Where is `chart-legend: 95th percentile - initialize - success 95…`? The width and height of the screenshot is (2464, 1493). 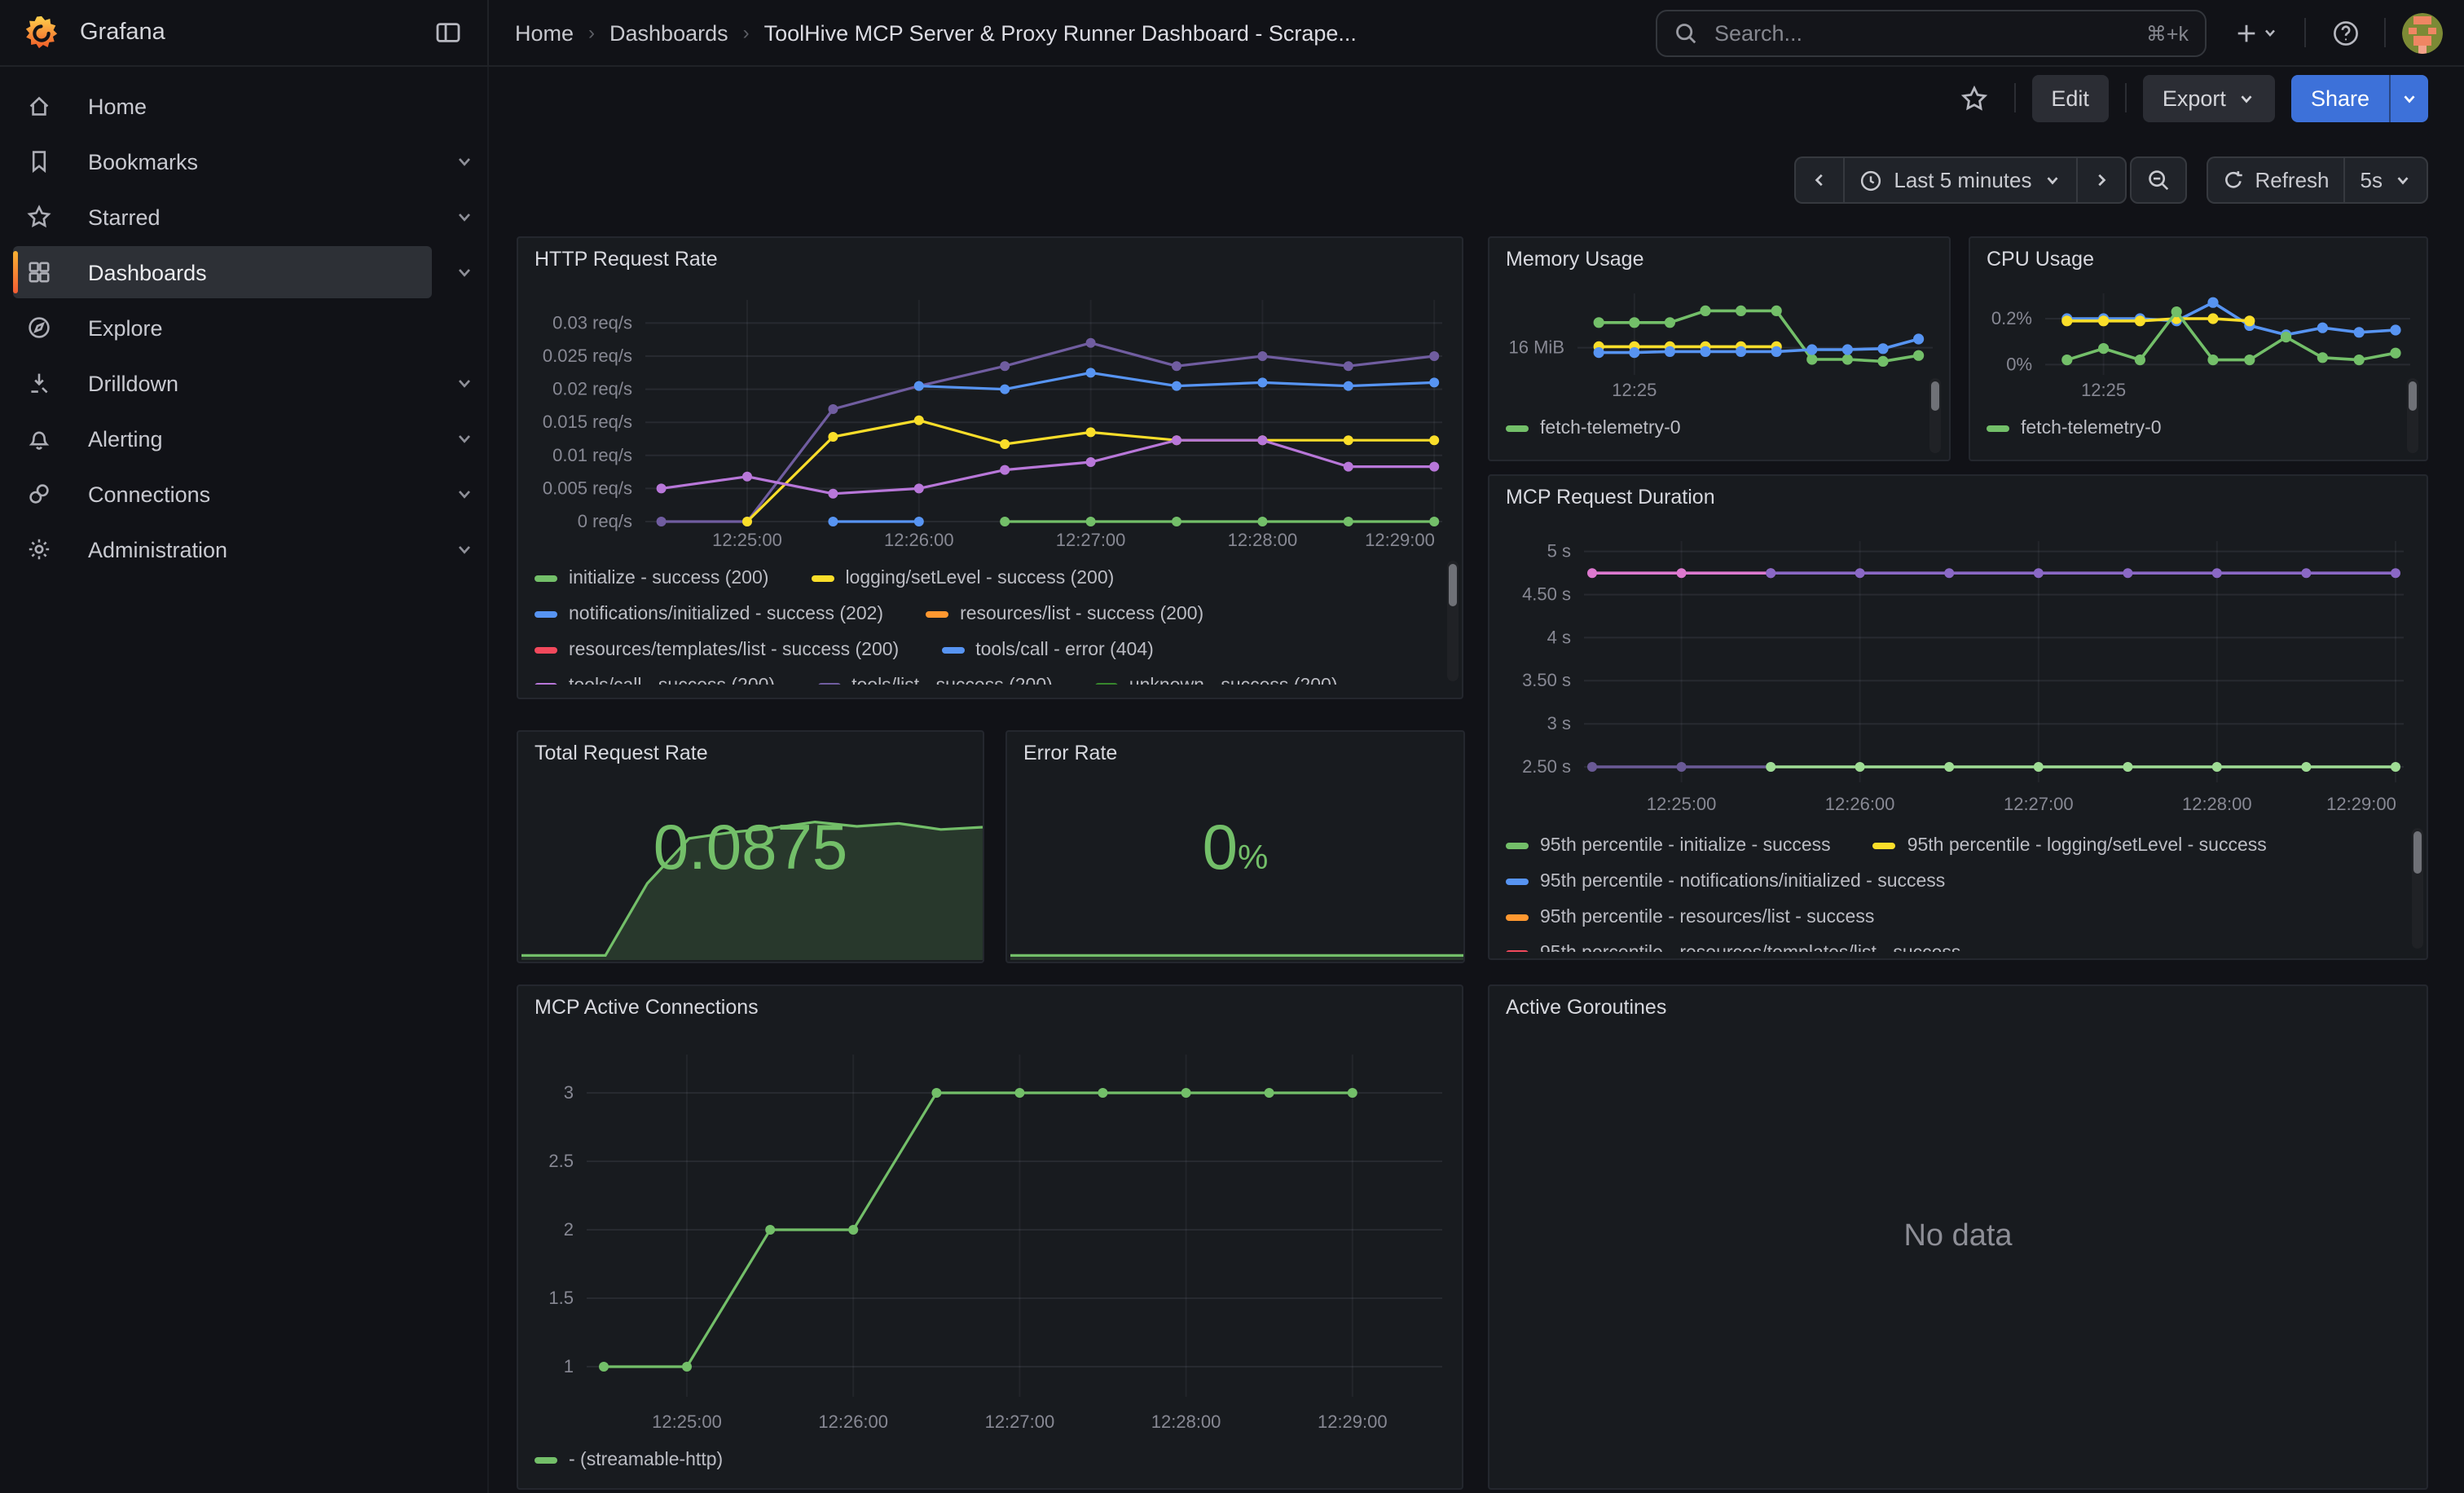
chart-legend: 95th percentile - initialize - success 95… is located at coordinates (1949, 890).